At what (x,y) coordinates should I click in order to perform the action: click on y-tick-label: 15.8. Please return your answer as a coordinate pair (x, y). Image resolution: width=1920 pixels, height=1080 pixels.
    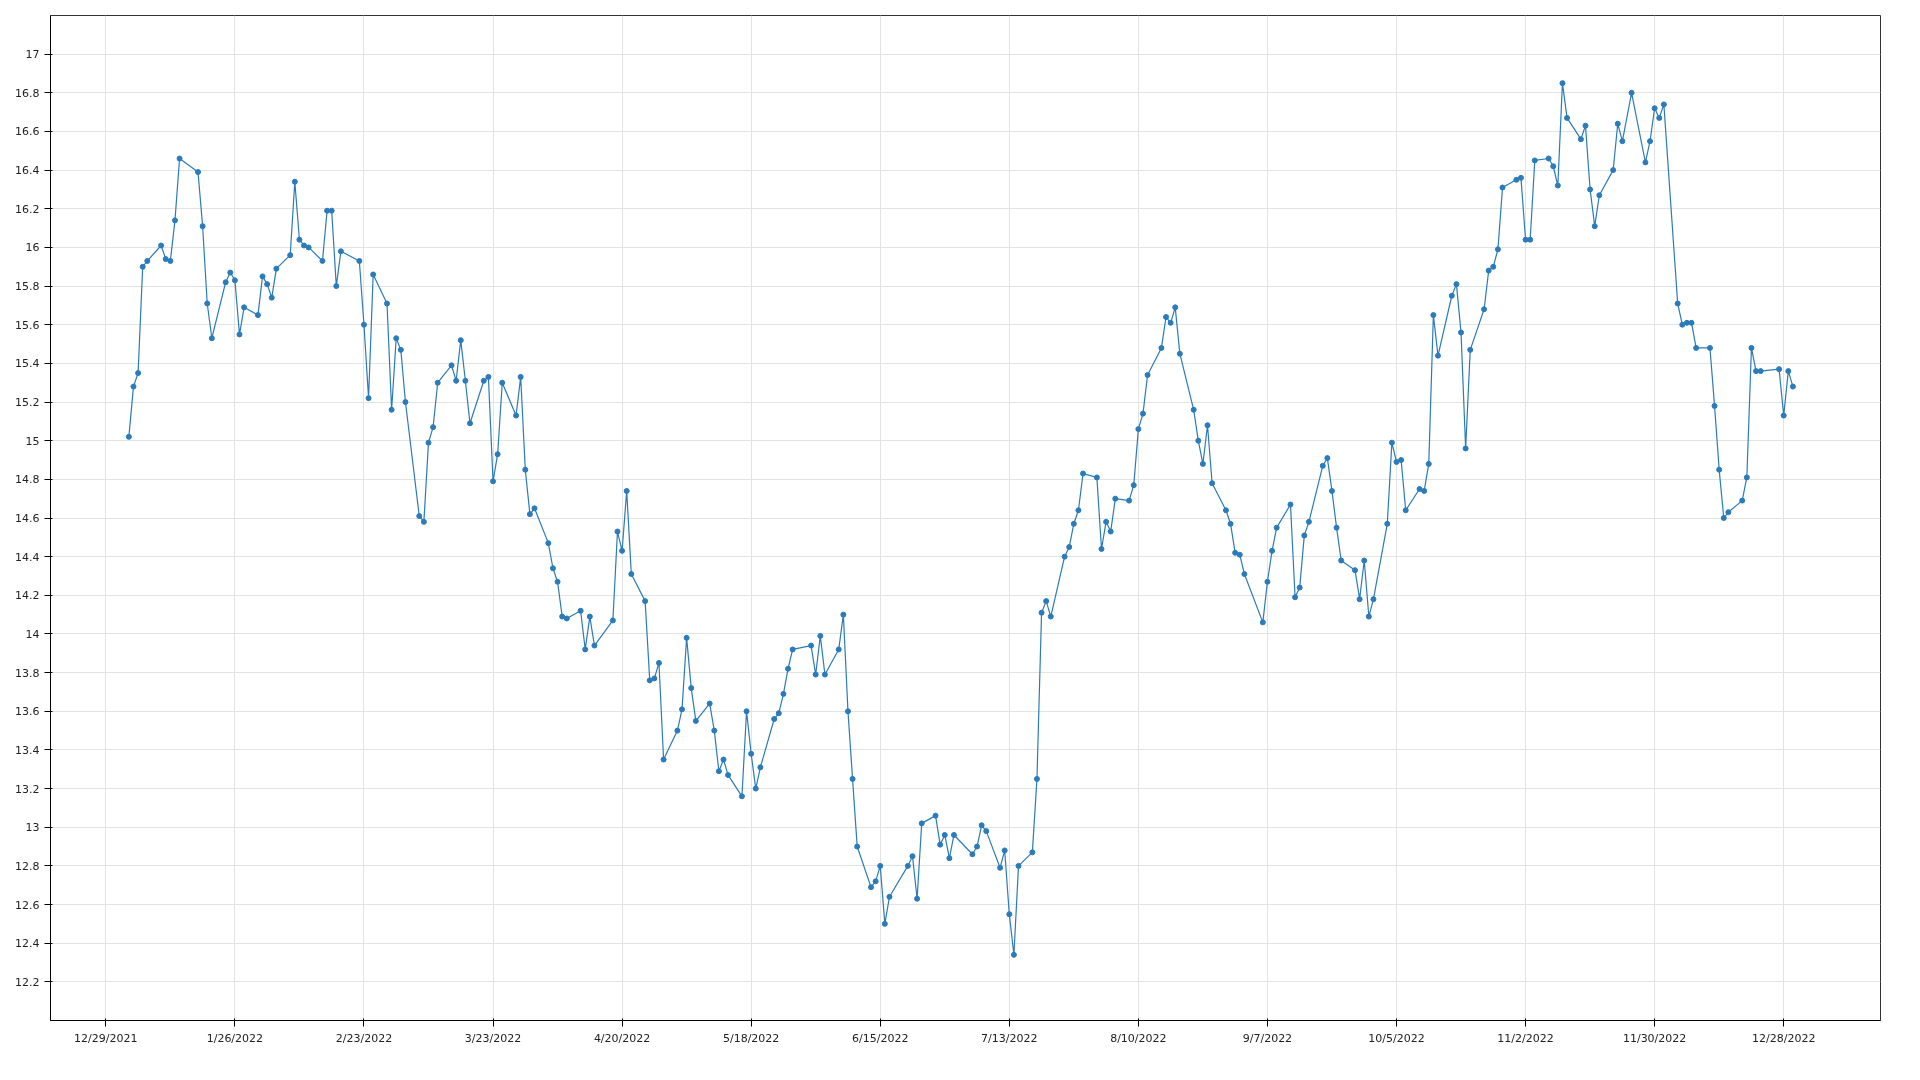
    Looking at the image, I should click on (27, 287).